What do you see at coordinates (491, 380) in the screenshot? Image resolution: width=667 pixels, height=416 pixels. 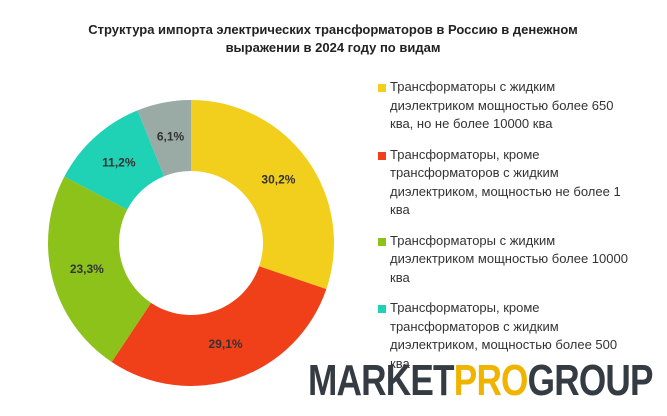 I see `watermark-part: PRO` at bounding box center [491, 380].